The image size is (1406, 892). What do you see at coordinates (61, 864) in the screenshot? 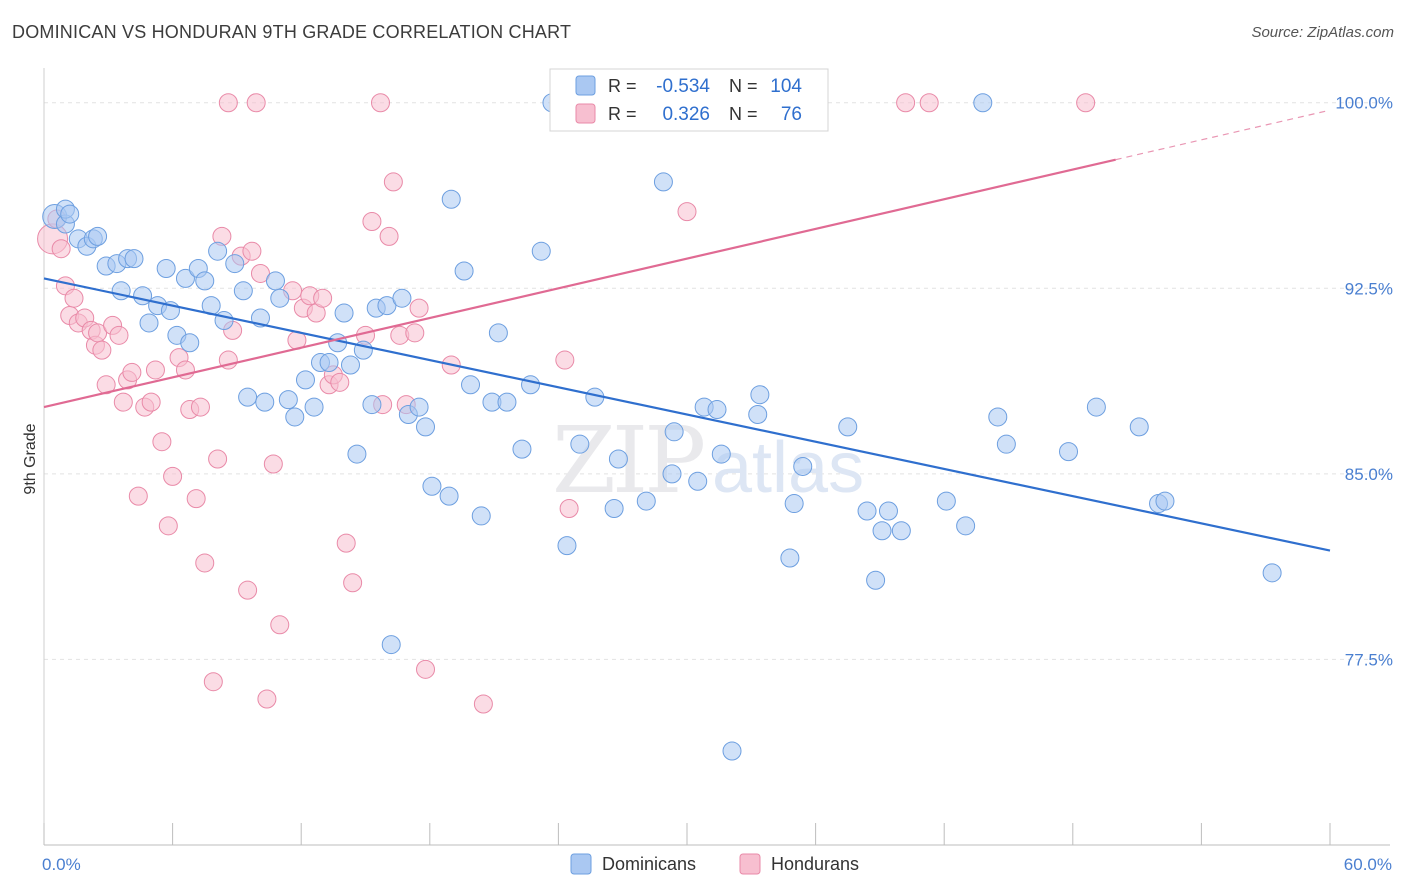
I see `x-tick-label: 0.0%` at bounding box center [61, 864].